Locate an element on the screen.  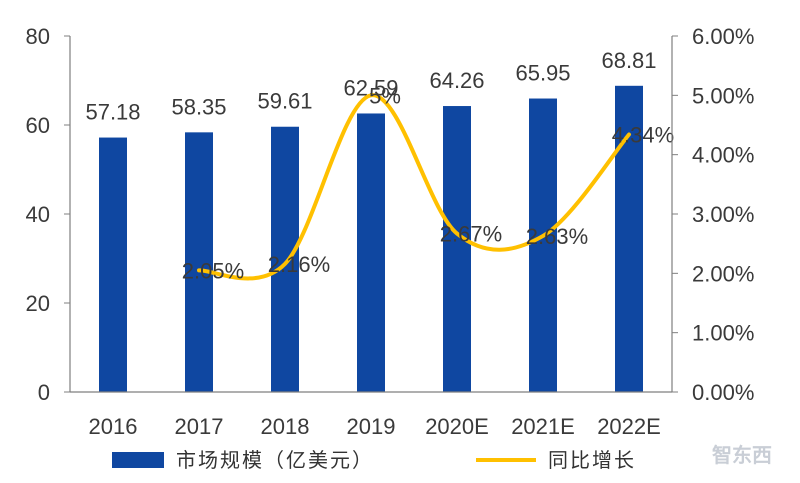
x-tick-label: 2020E is located at coordinates (457, 426).